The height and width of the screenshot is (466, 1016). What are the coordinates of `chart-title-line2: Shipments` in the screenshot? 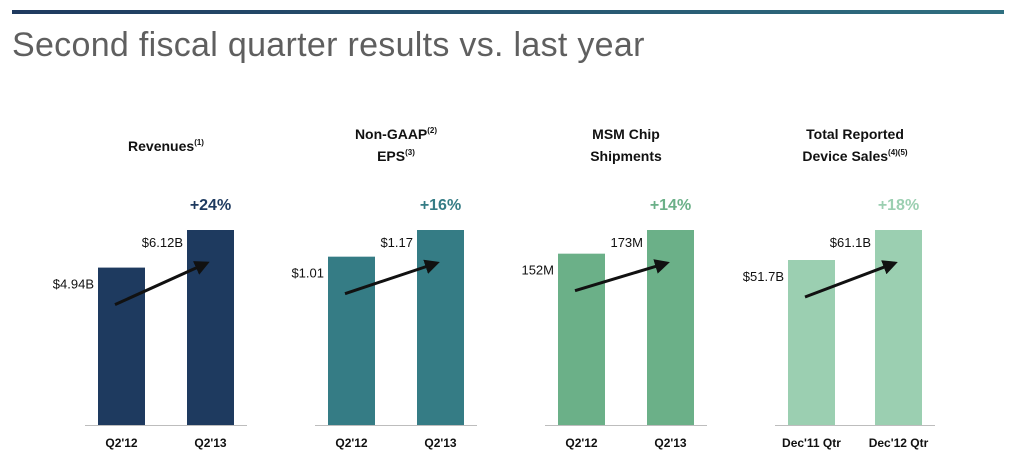 It's located at (626, 156).